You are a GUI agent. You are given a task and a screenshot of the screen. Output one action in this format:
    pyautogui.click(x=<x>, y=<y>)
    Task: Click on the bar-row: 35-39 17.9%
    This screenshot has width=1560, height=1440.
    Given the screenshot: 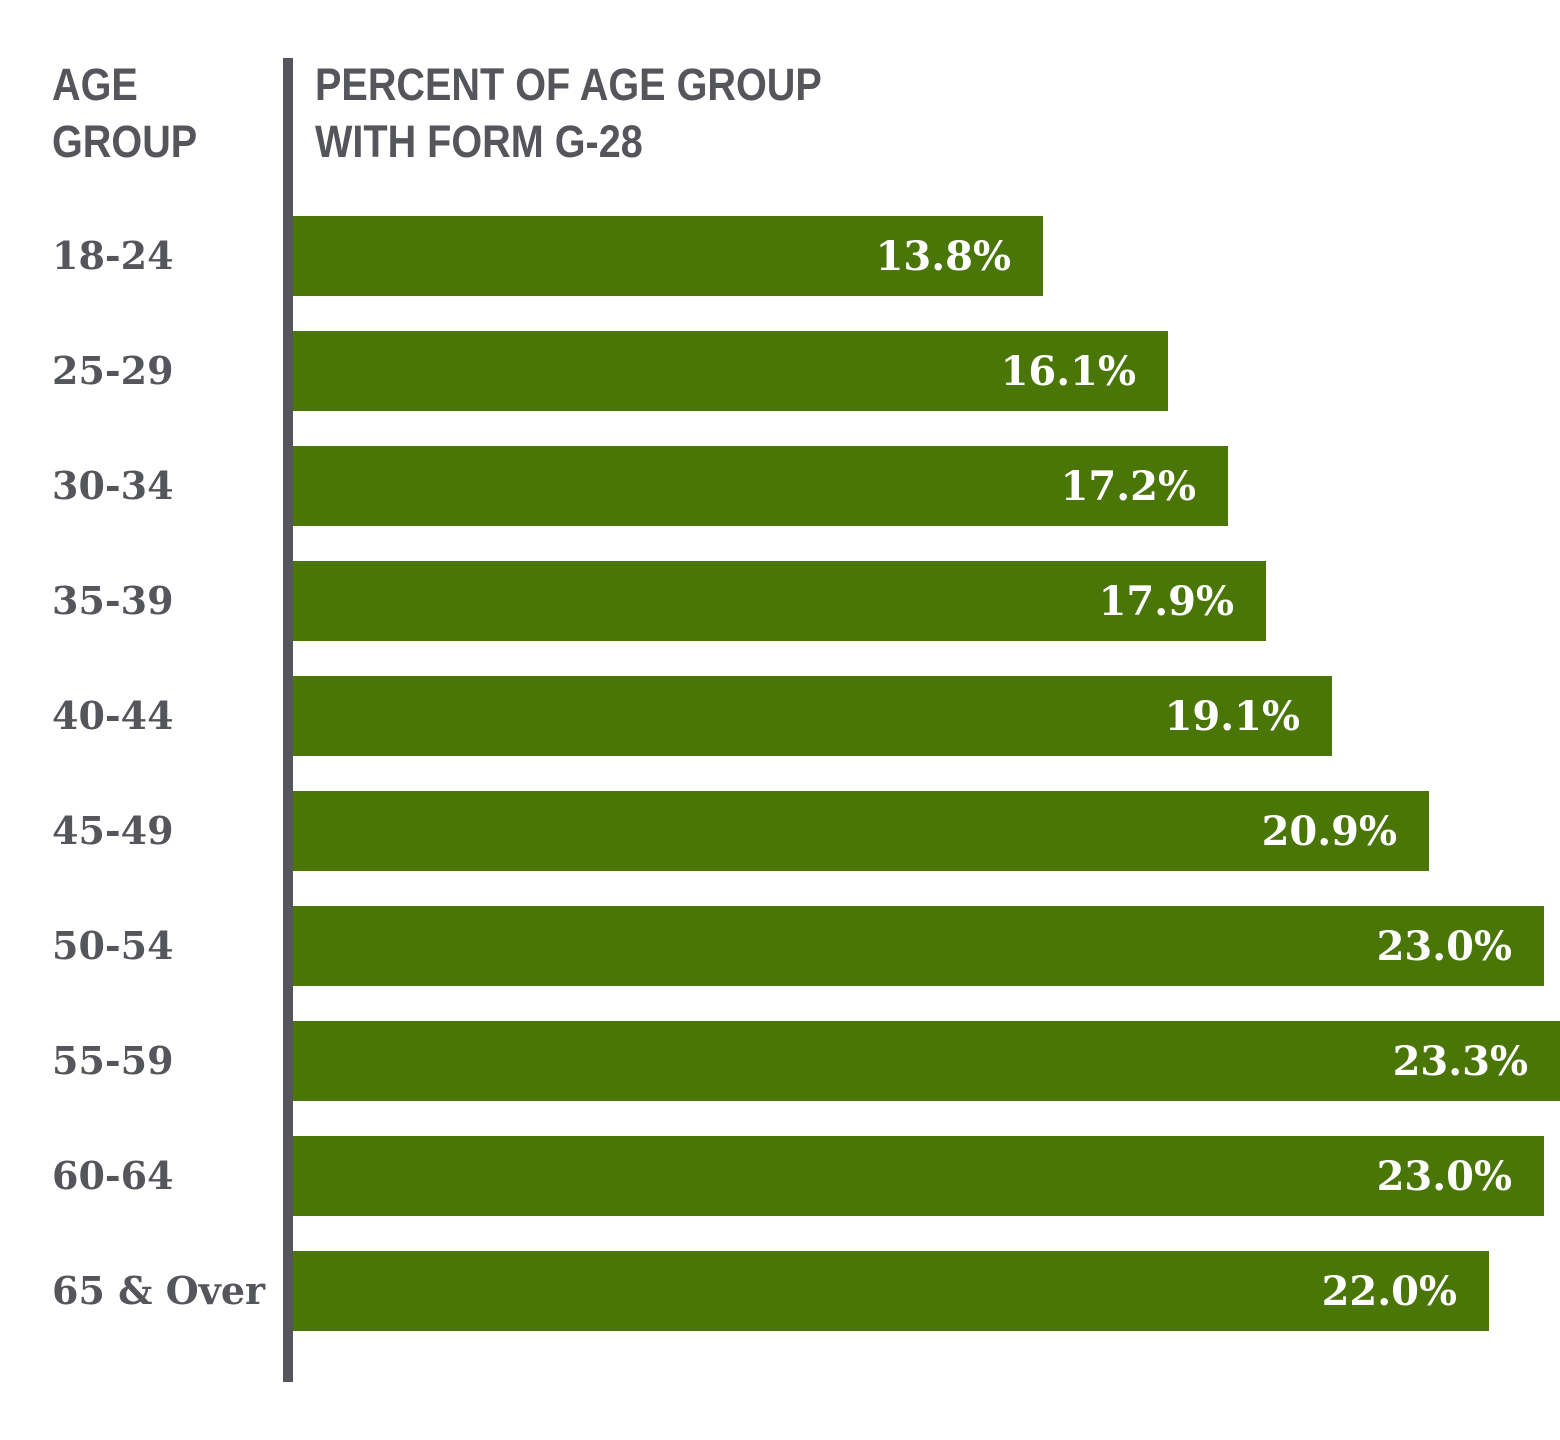 What is the action you would take?
    pyautogui.click(x=780, y=601)
    